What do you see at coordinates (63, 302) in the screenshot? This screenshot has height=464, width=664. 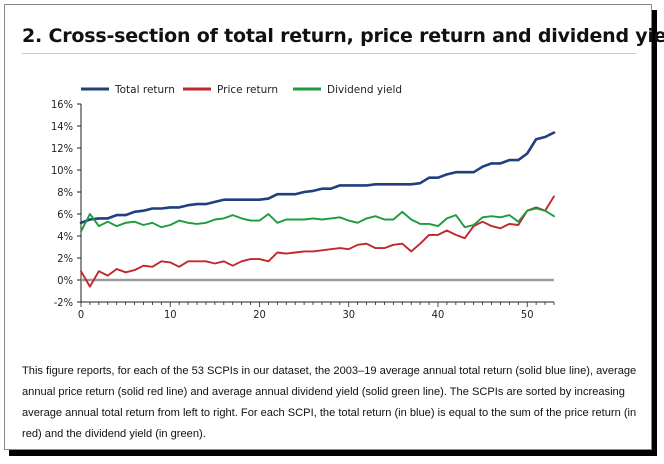 I see `y-tick-label: -2%` at bounding box center [63, 302].